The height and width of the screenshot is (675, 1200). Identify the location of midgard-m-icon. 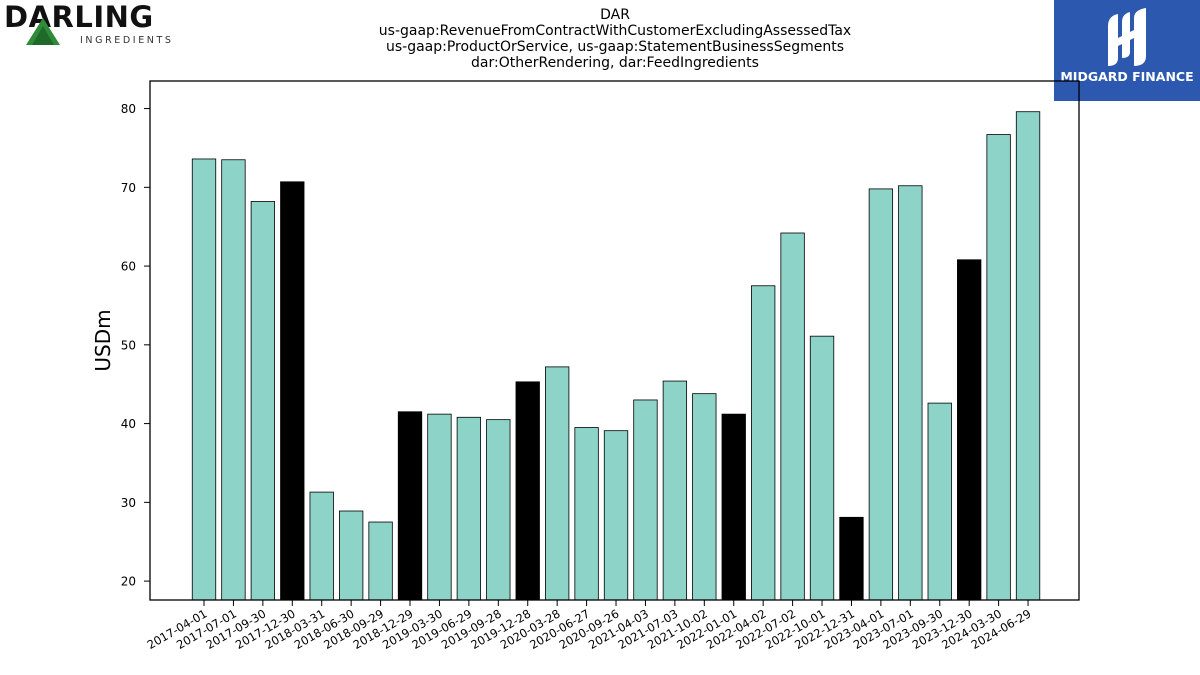
(1127, 37).